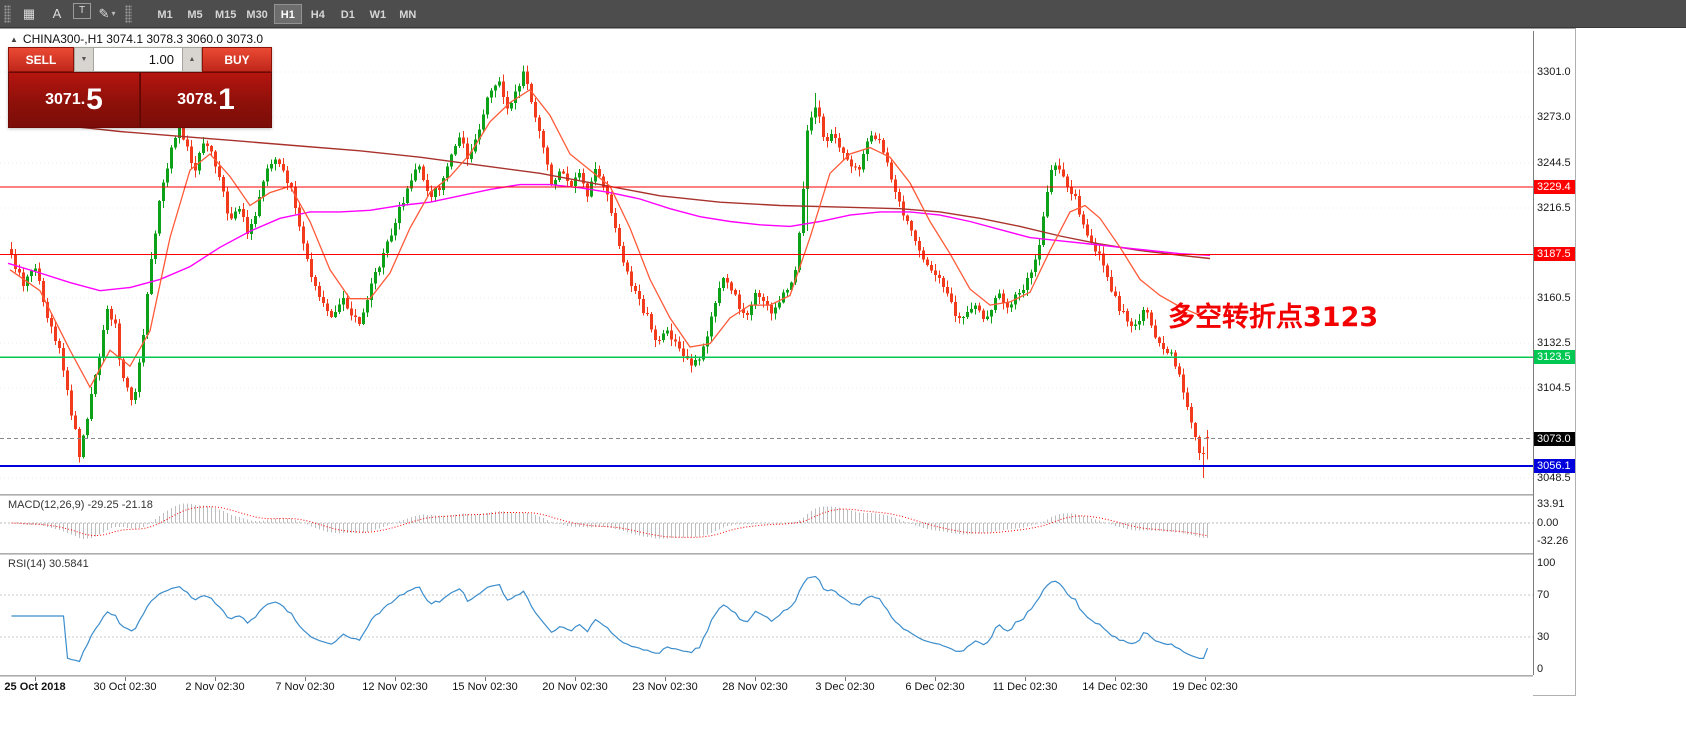 The image size is (1686, 748). Describe the element at coordinates (755, 687) in the screenshot. I see `time-axis-label: 28 Nov 02:30` at that location.